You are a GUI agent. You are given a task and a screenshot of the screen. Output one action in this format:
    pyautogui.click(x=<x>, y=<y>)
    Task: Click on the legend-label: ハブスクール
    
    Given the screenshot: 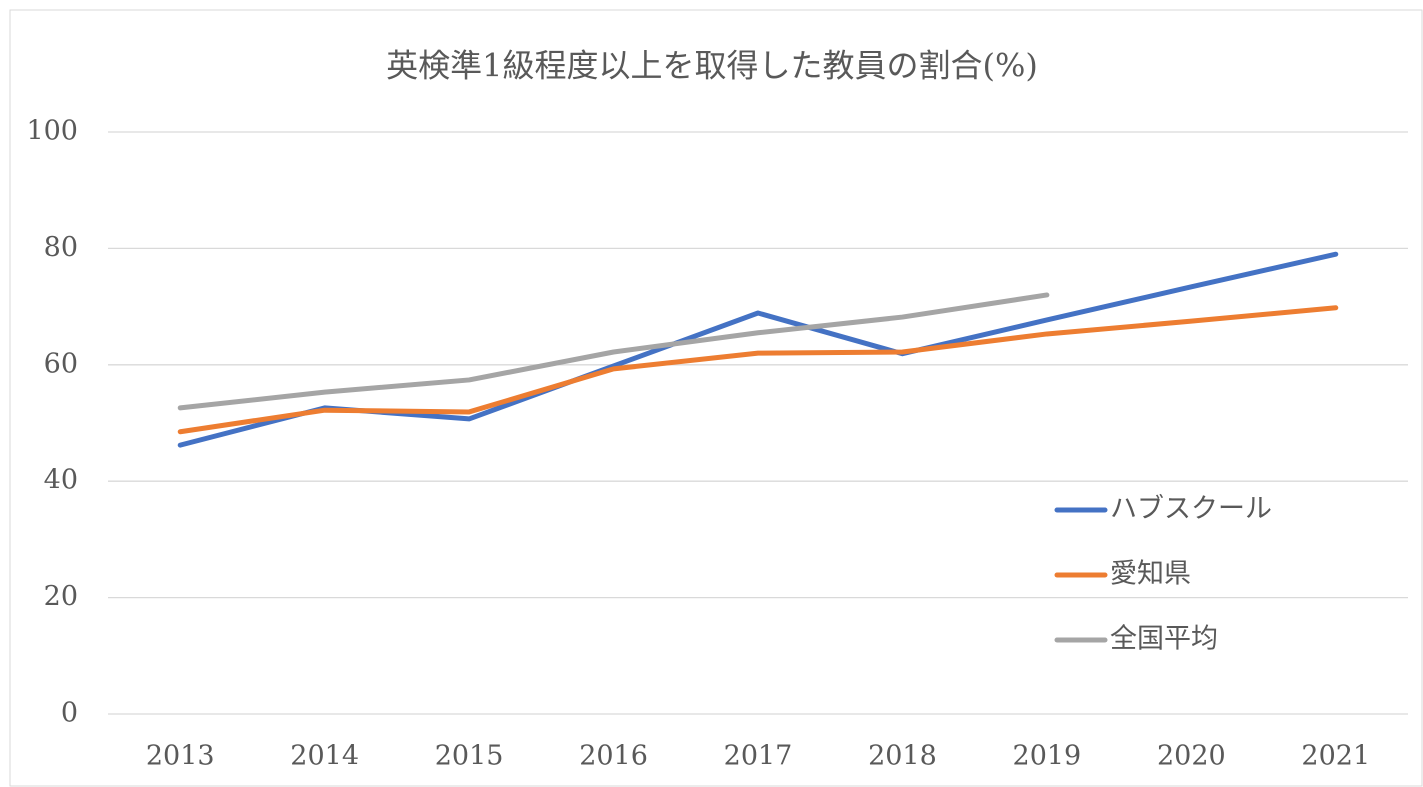 What is the action you would take?
    pyautogui.click(x=1191, y=509)
    